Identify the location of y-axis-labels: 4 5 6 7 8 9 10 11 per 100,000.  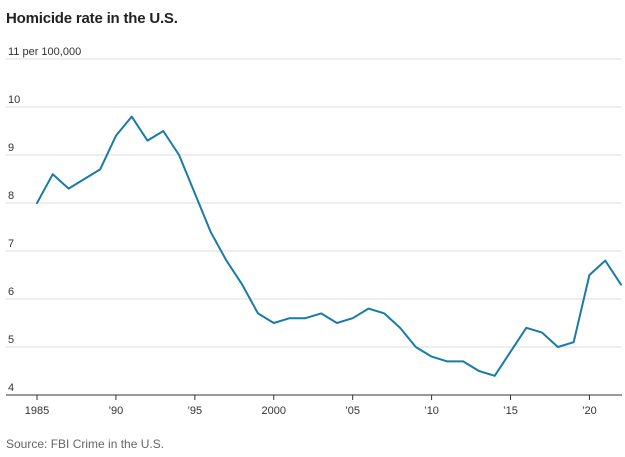
(44, 220).